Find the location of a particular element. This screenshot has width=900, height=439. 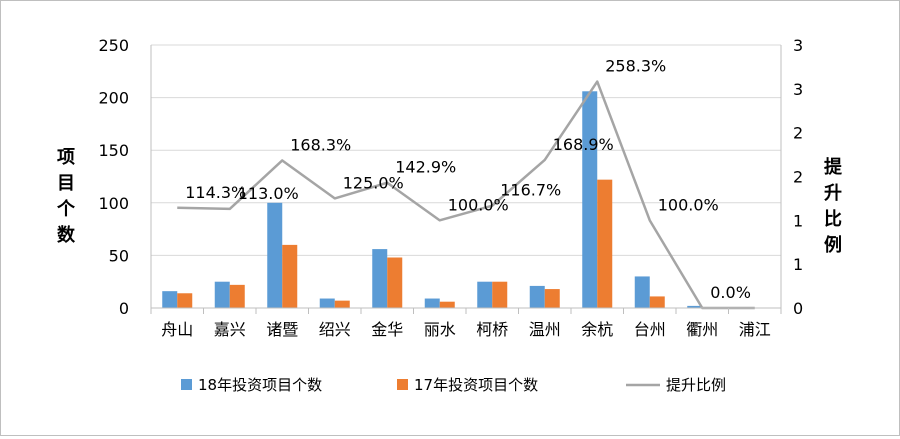

y2-axis-title: 提升比例 is located at coordinates (833, 206).